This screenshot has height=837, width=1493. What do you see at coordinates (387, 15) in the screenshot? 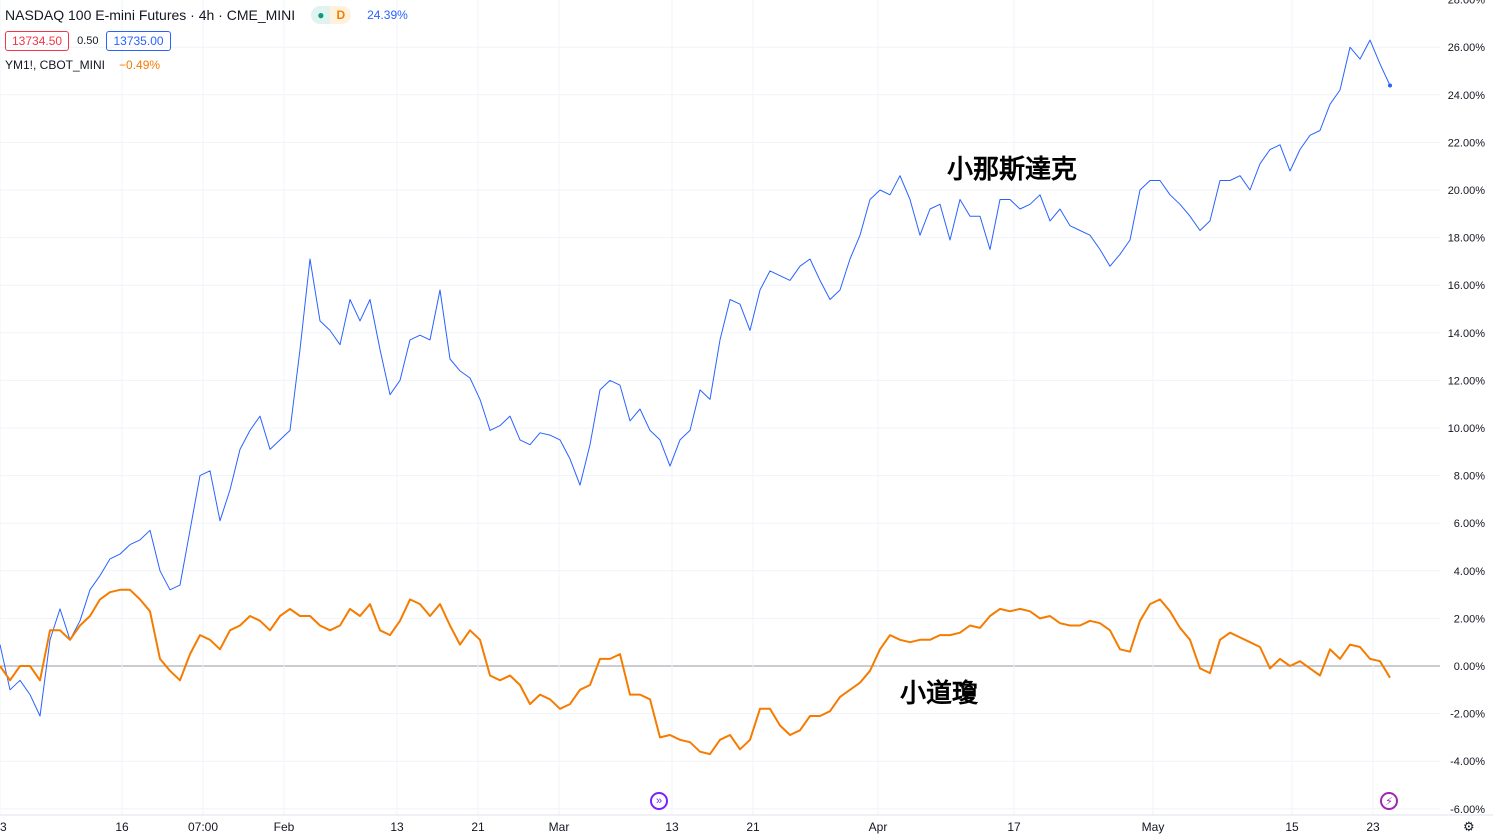
I see `main-change: 24.39%` at bounding box center [387, 15].